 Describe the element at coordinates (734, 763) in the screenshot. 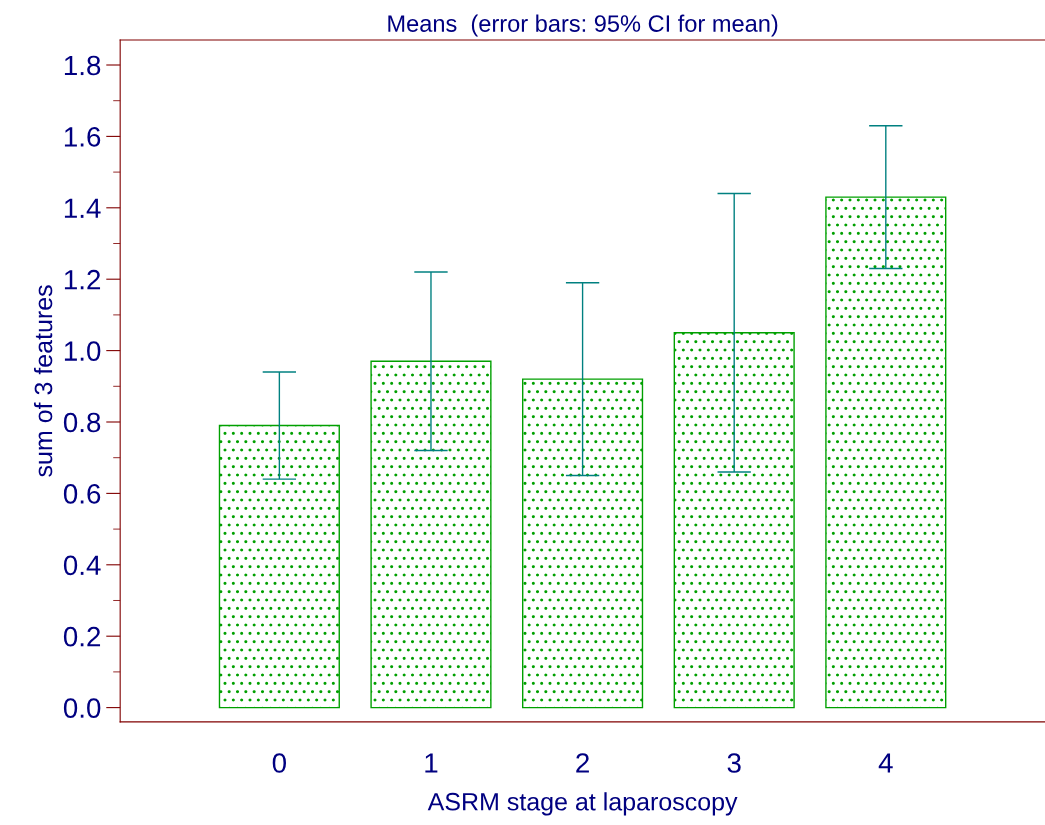

I see `x-tick-label: 3` at that location.